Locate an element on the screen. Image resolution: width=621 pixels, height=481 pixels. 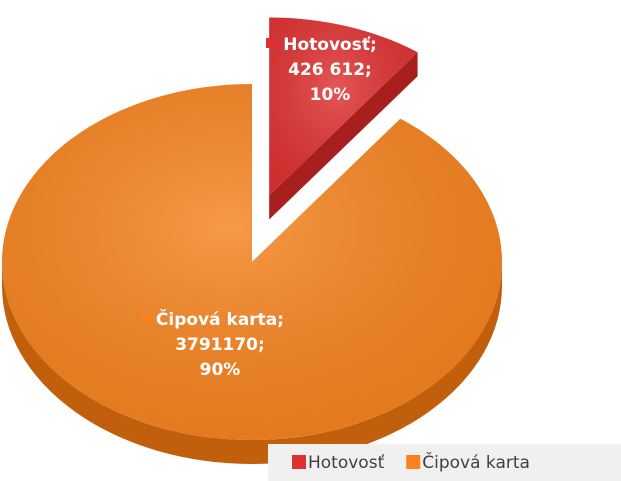
data-label-line: 426 612; is located at coordinates (330, 70).